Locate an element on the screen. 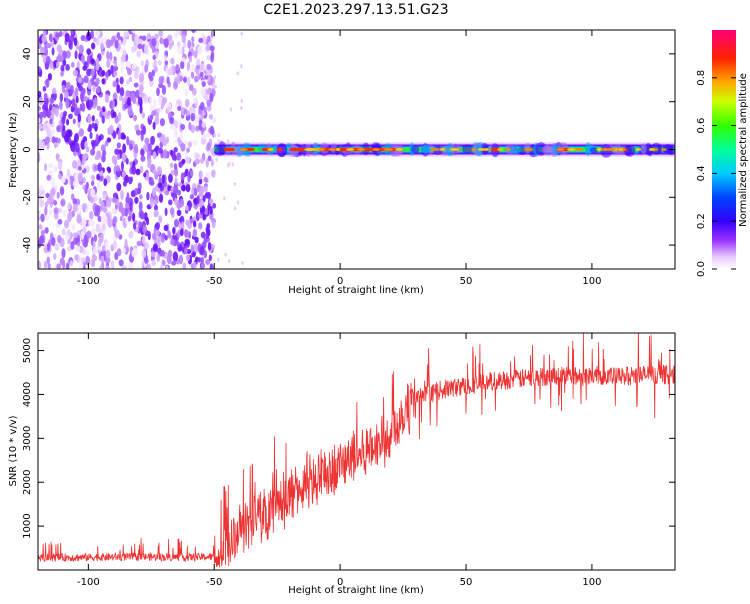  spectrogram-signal-blob is located at coordinates (527, 148).